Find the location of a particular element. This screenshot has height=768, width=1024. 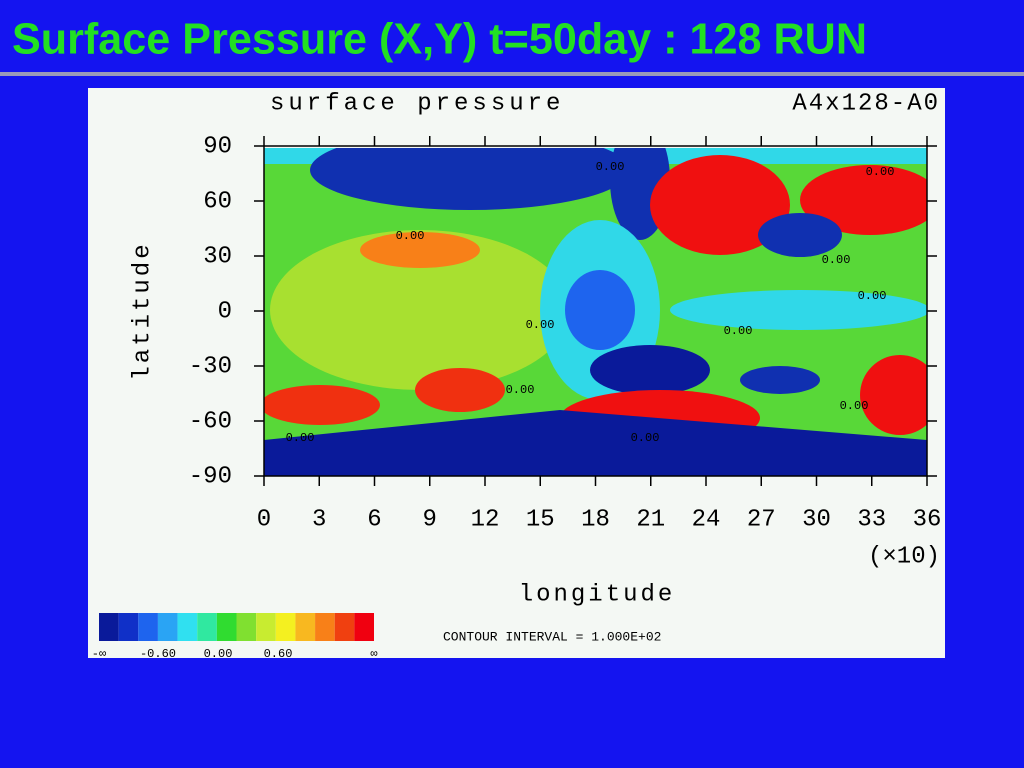

x-tick-label: 6 is located at coordinates (374, 519).